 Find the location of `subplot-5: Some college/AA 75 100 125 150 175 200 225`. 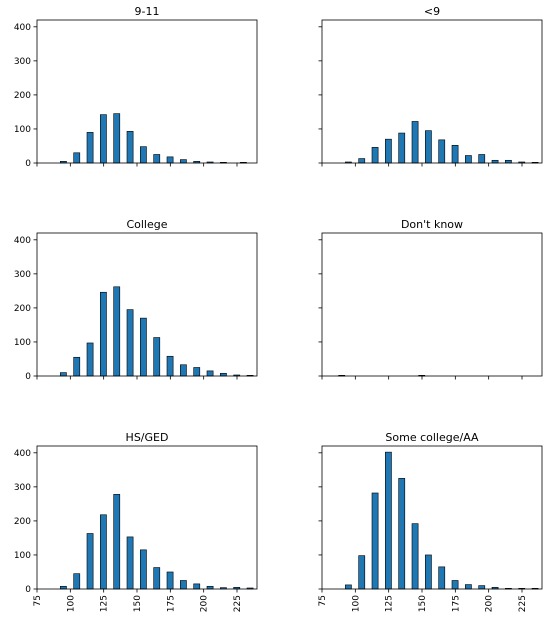

subplot-5: Some college/AA 75 100 125 150 175 200 225 is located at coordinates (430, 521).